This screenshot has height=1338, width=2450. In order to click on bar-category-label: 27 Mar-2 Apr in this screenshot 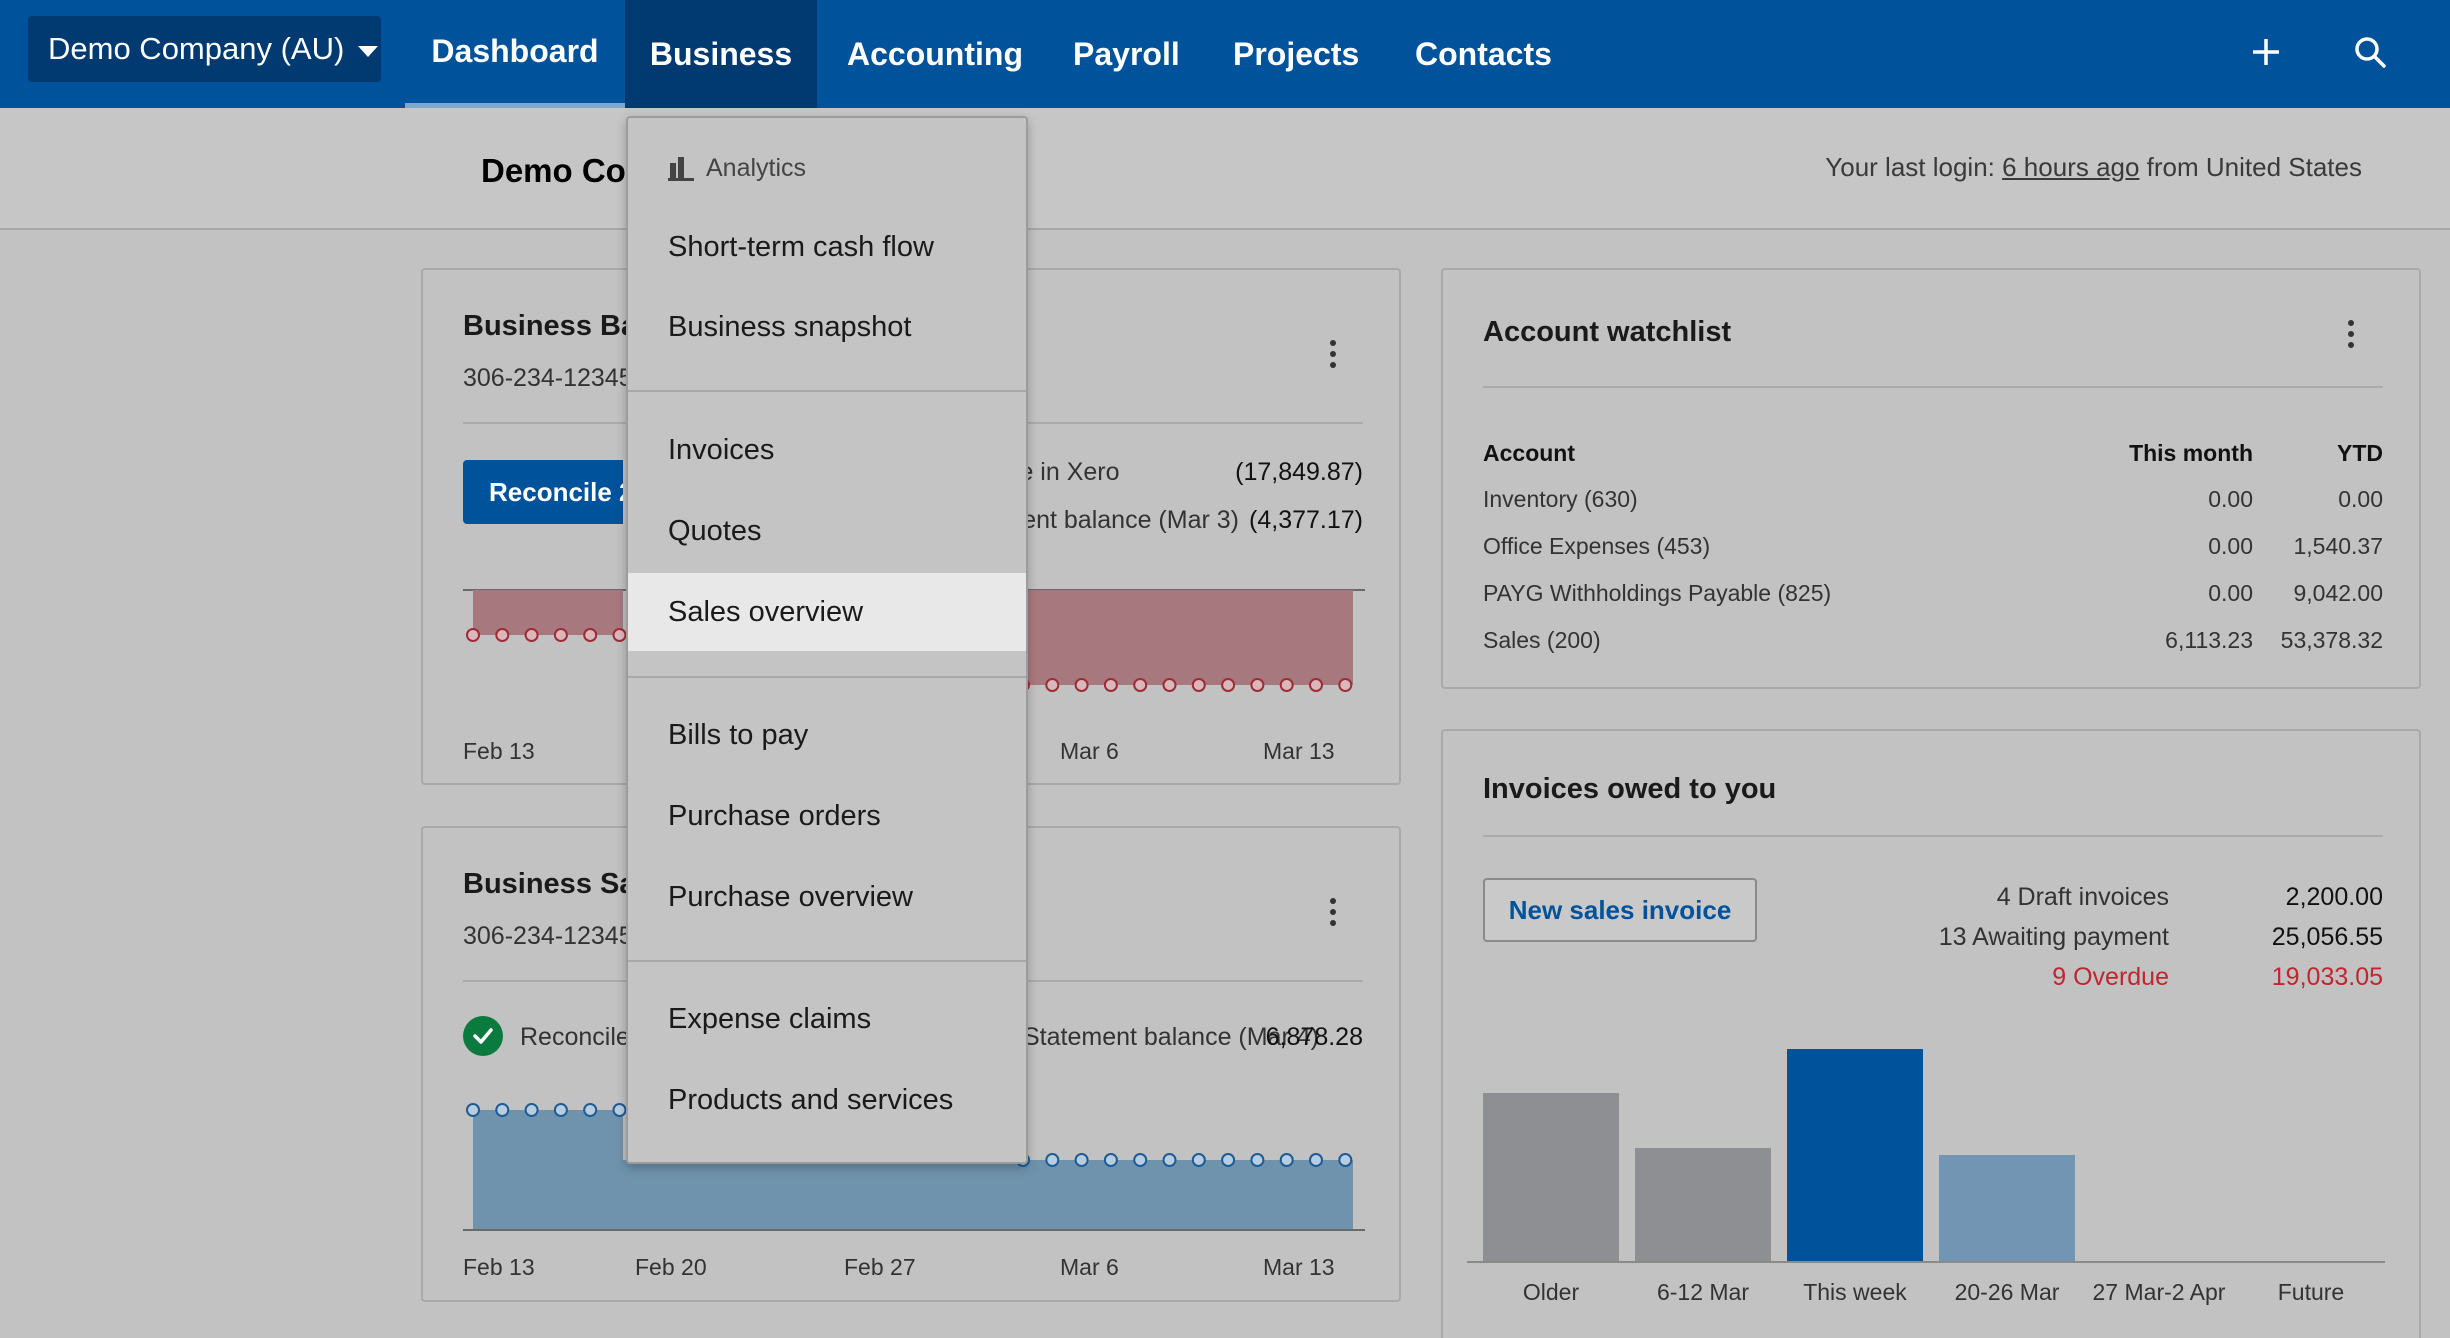, I will do `click(2159, 1292)`.